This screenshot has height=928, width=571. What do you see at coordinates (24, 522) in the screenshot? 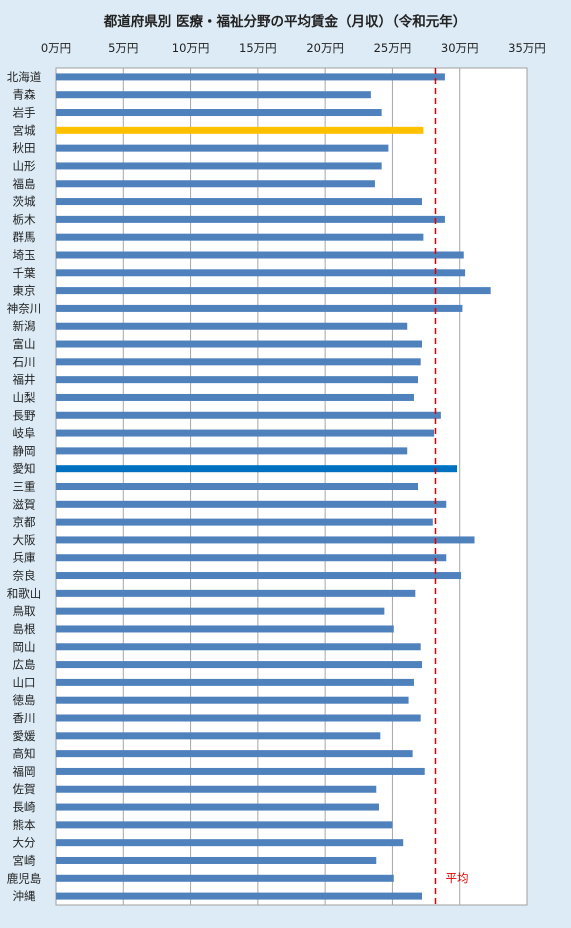
I see `category-label: 京都` at bounding box center [24, 522].